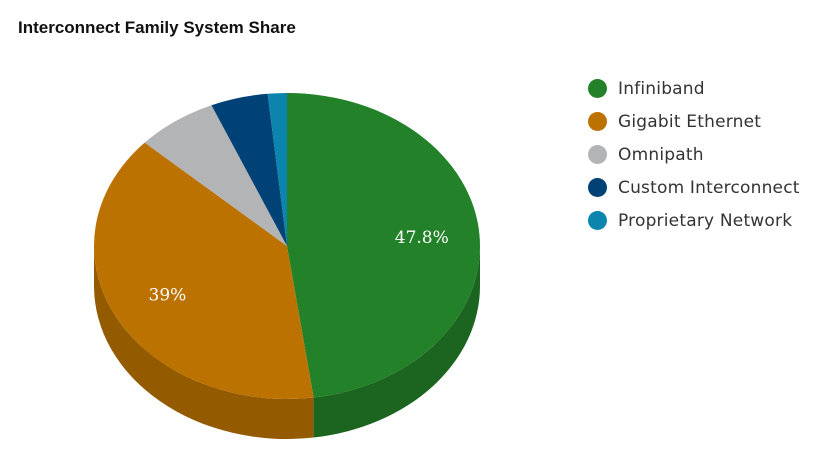 The image size is (826, 468). Describe the element at coordinates (299, 266) in the screenshot. I see `pie-data-labels: 47.8% 39%` at that location.